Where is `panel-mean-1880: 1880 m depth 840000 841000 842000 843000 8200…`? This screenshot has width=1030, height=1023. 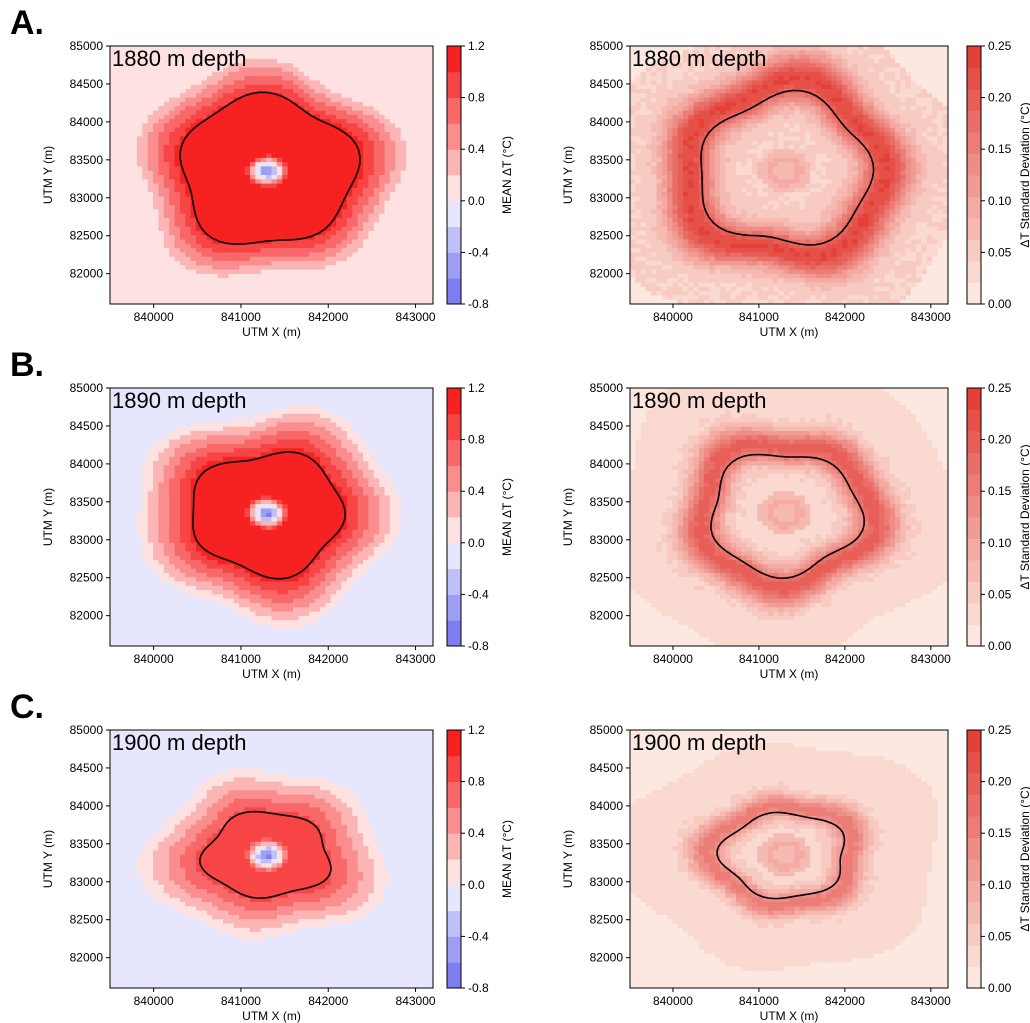 panel-mean-1880: 1880 m depth 840000 841000 842000 843000 8200… is located at coordinates (277, 189).